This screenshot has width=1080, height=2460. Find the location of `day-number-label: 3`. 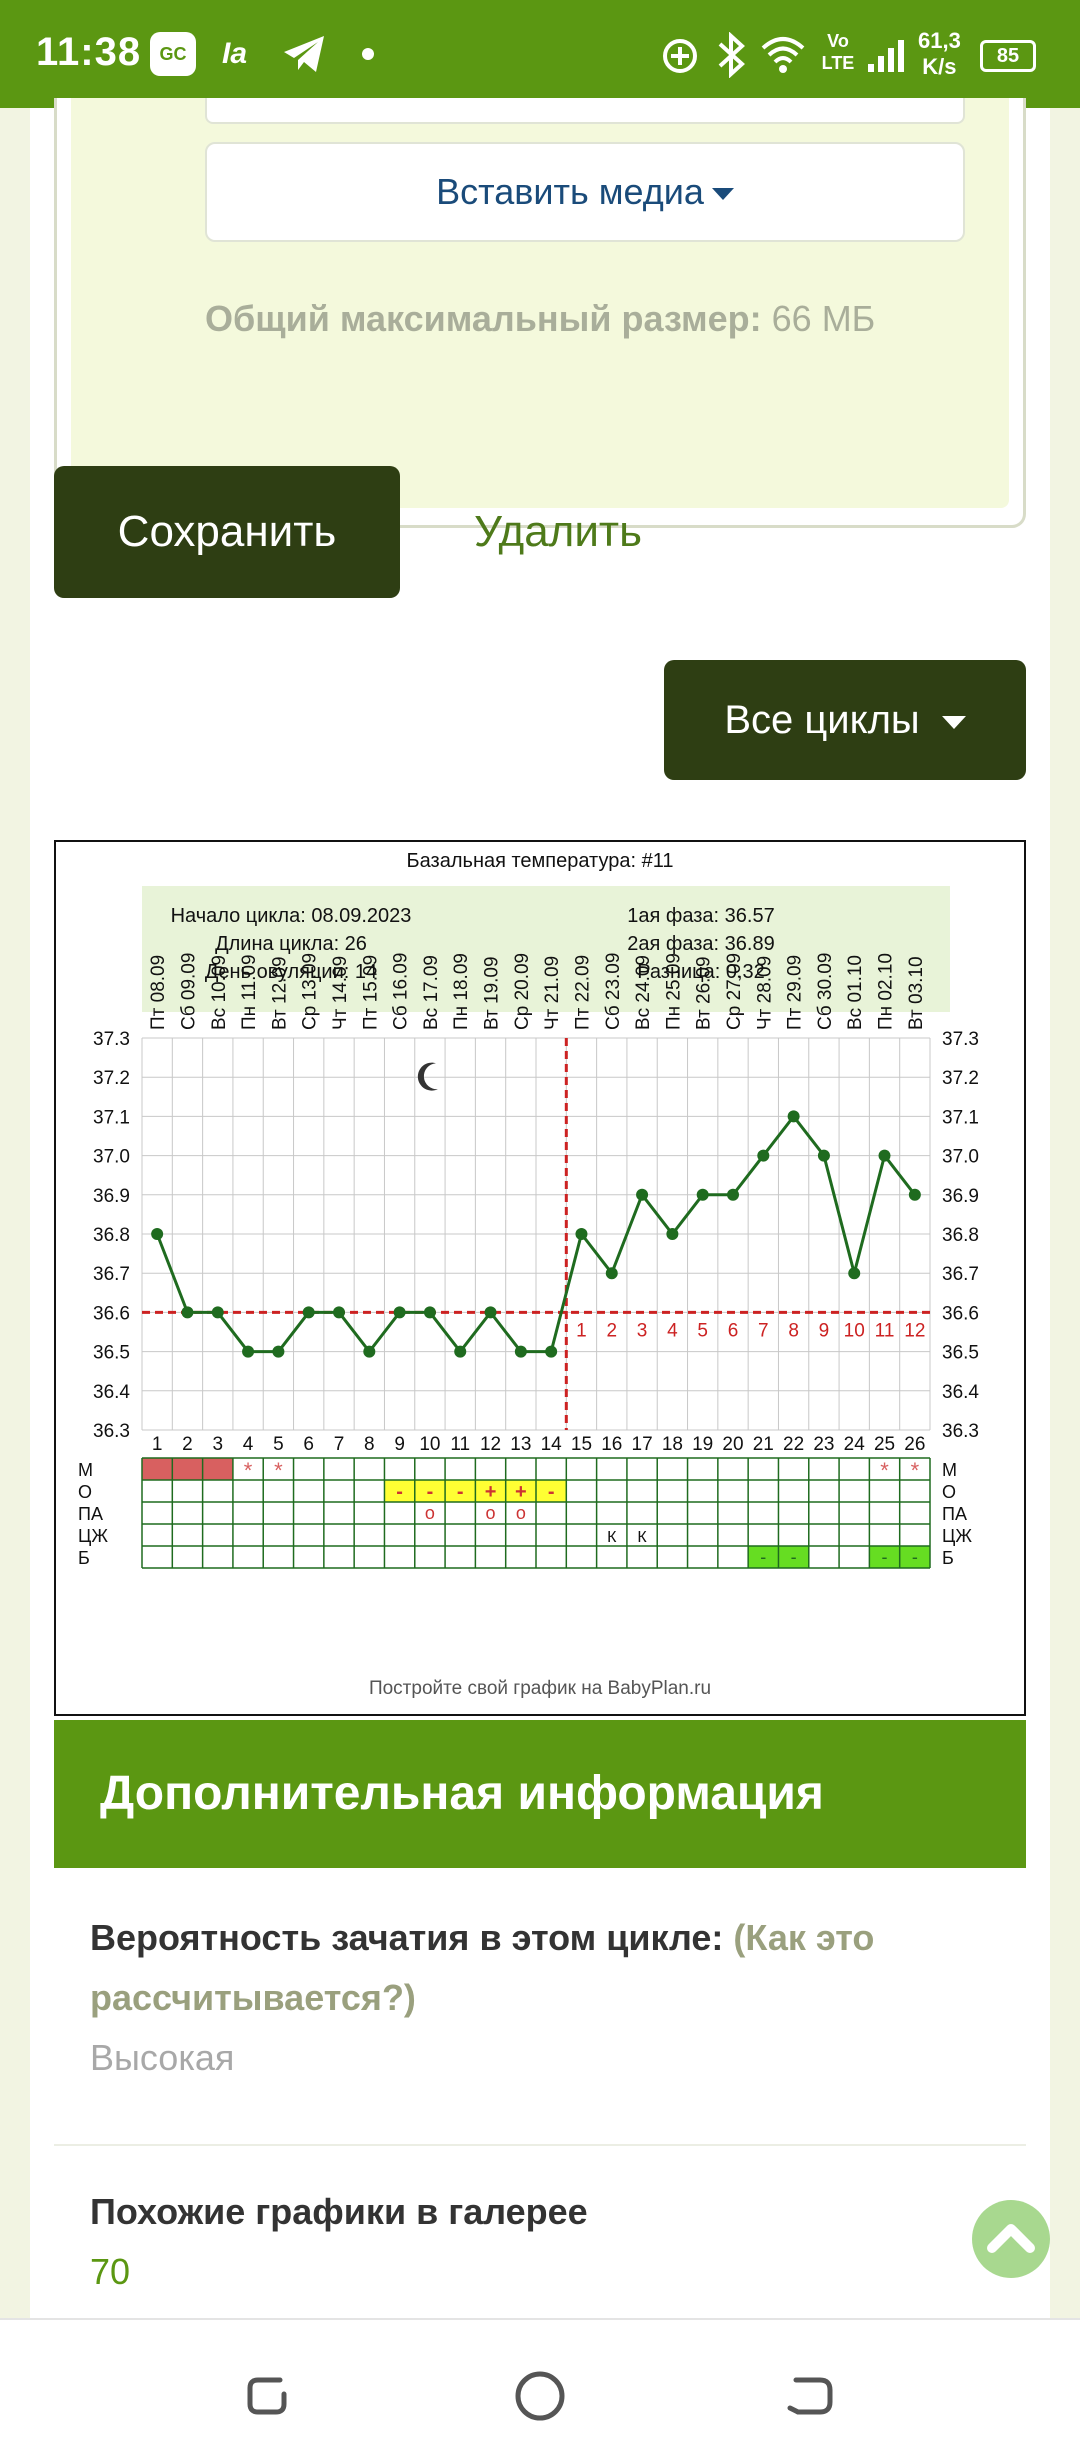

day-number-label: 3 is located at coordinates (217, 1444).